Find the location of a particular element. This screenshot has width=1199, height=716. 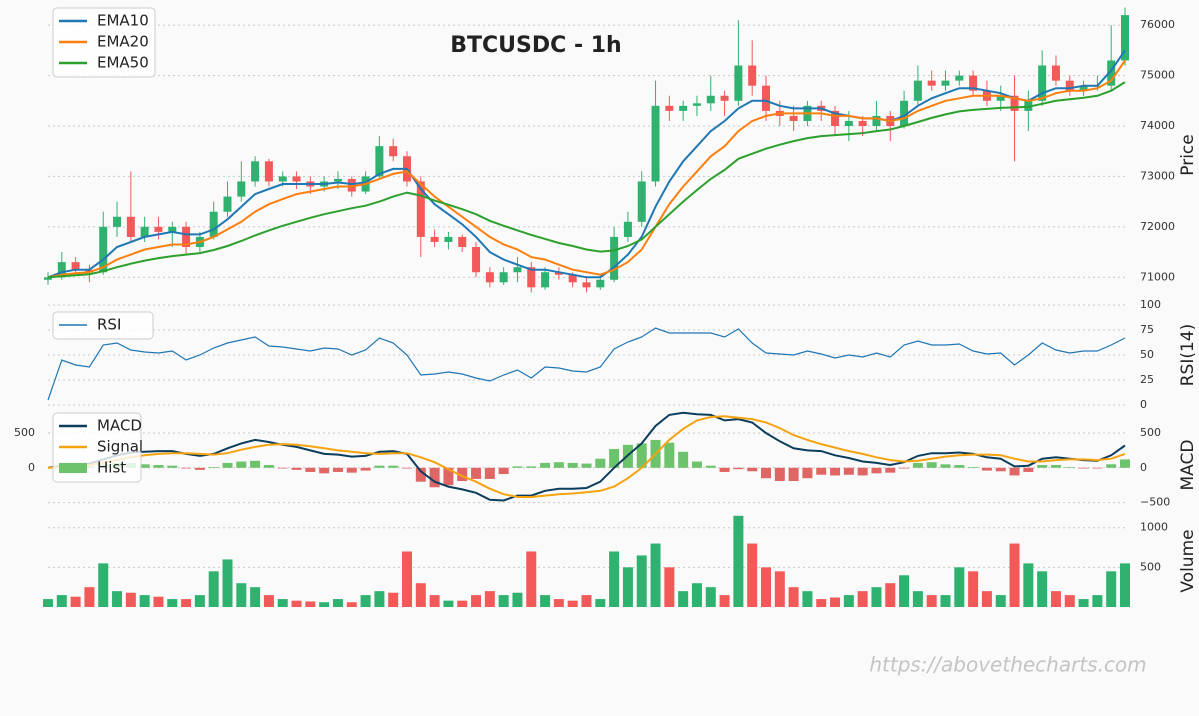

y-tick-label: 100 is located at coordinates (1150, 304).